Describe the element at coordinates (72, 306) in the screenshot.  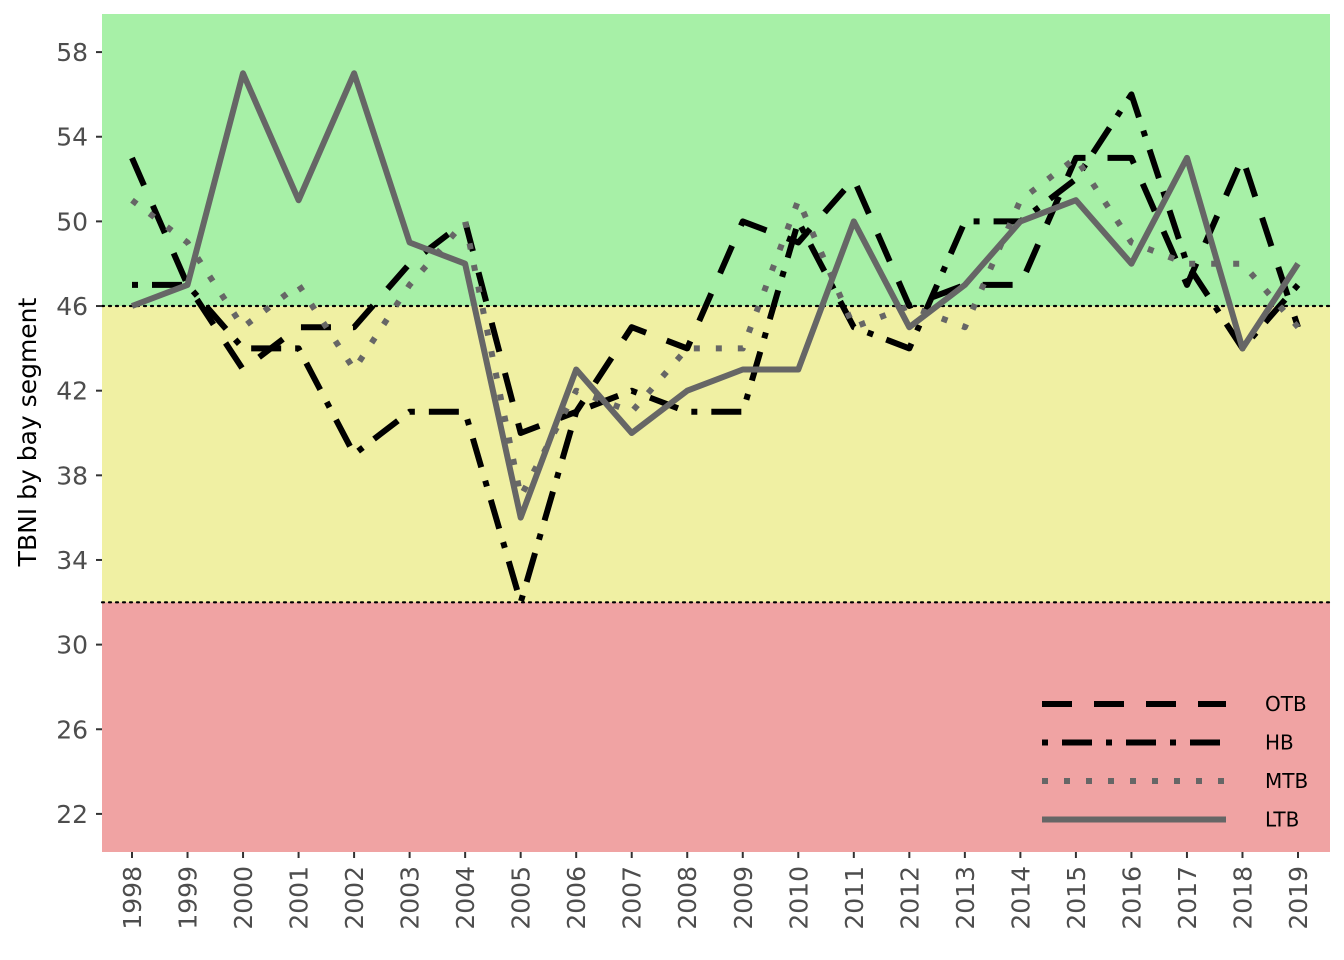
I see `y-tick-label-46: 46` at that location.